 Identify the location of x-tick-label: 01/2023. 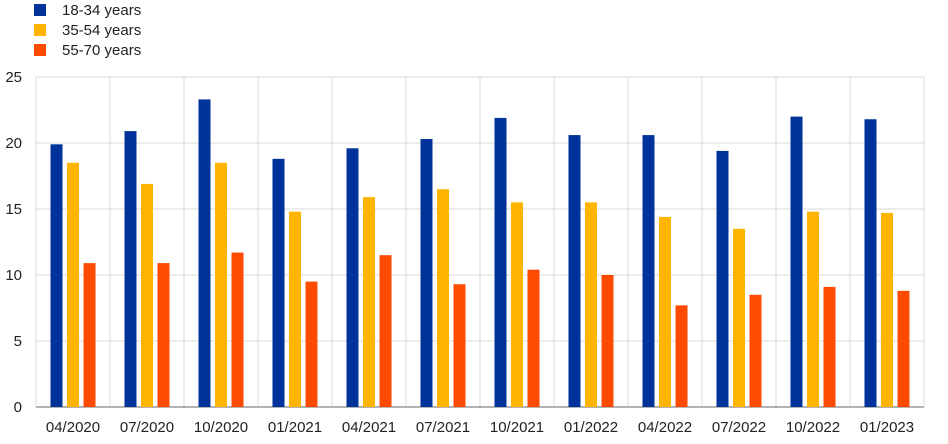
(887, 427).